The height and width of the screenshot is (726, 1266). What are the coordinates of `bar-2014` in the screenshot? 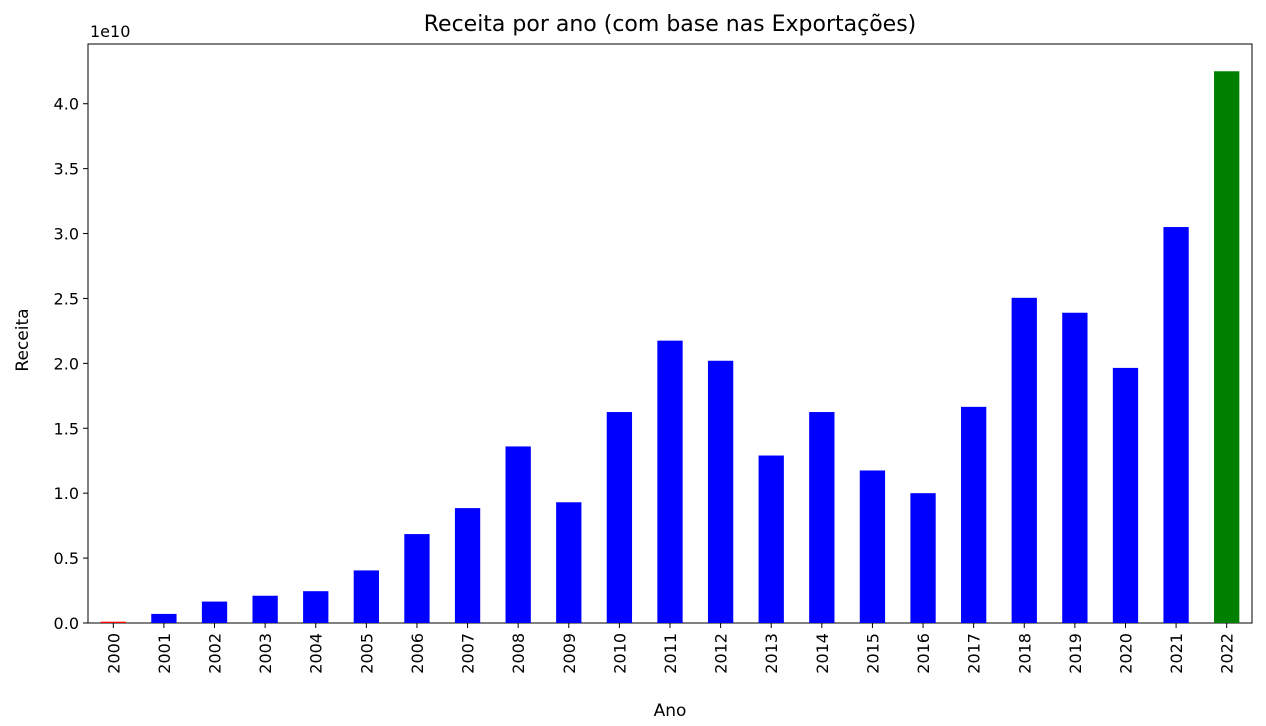 It's located at (822, 517).